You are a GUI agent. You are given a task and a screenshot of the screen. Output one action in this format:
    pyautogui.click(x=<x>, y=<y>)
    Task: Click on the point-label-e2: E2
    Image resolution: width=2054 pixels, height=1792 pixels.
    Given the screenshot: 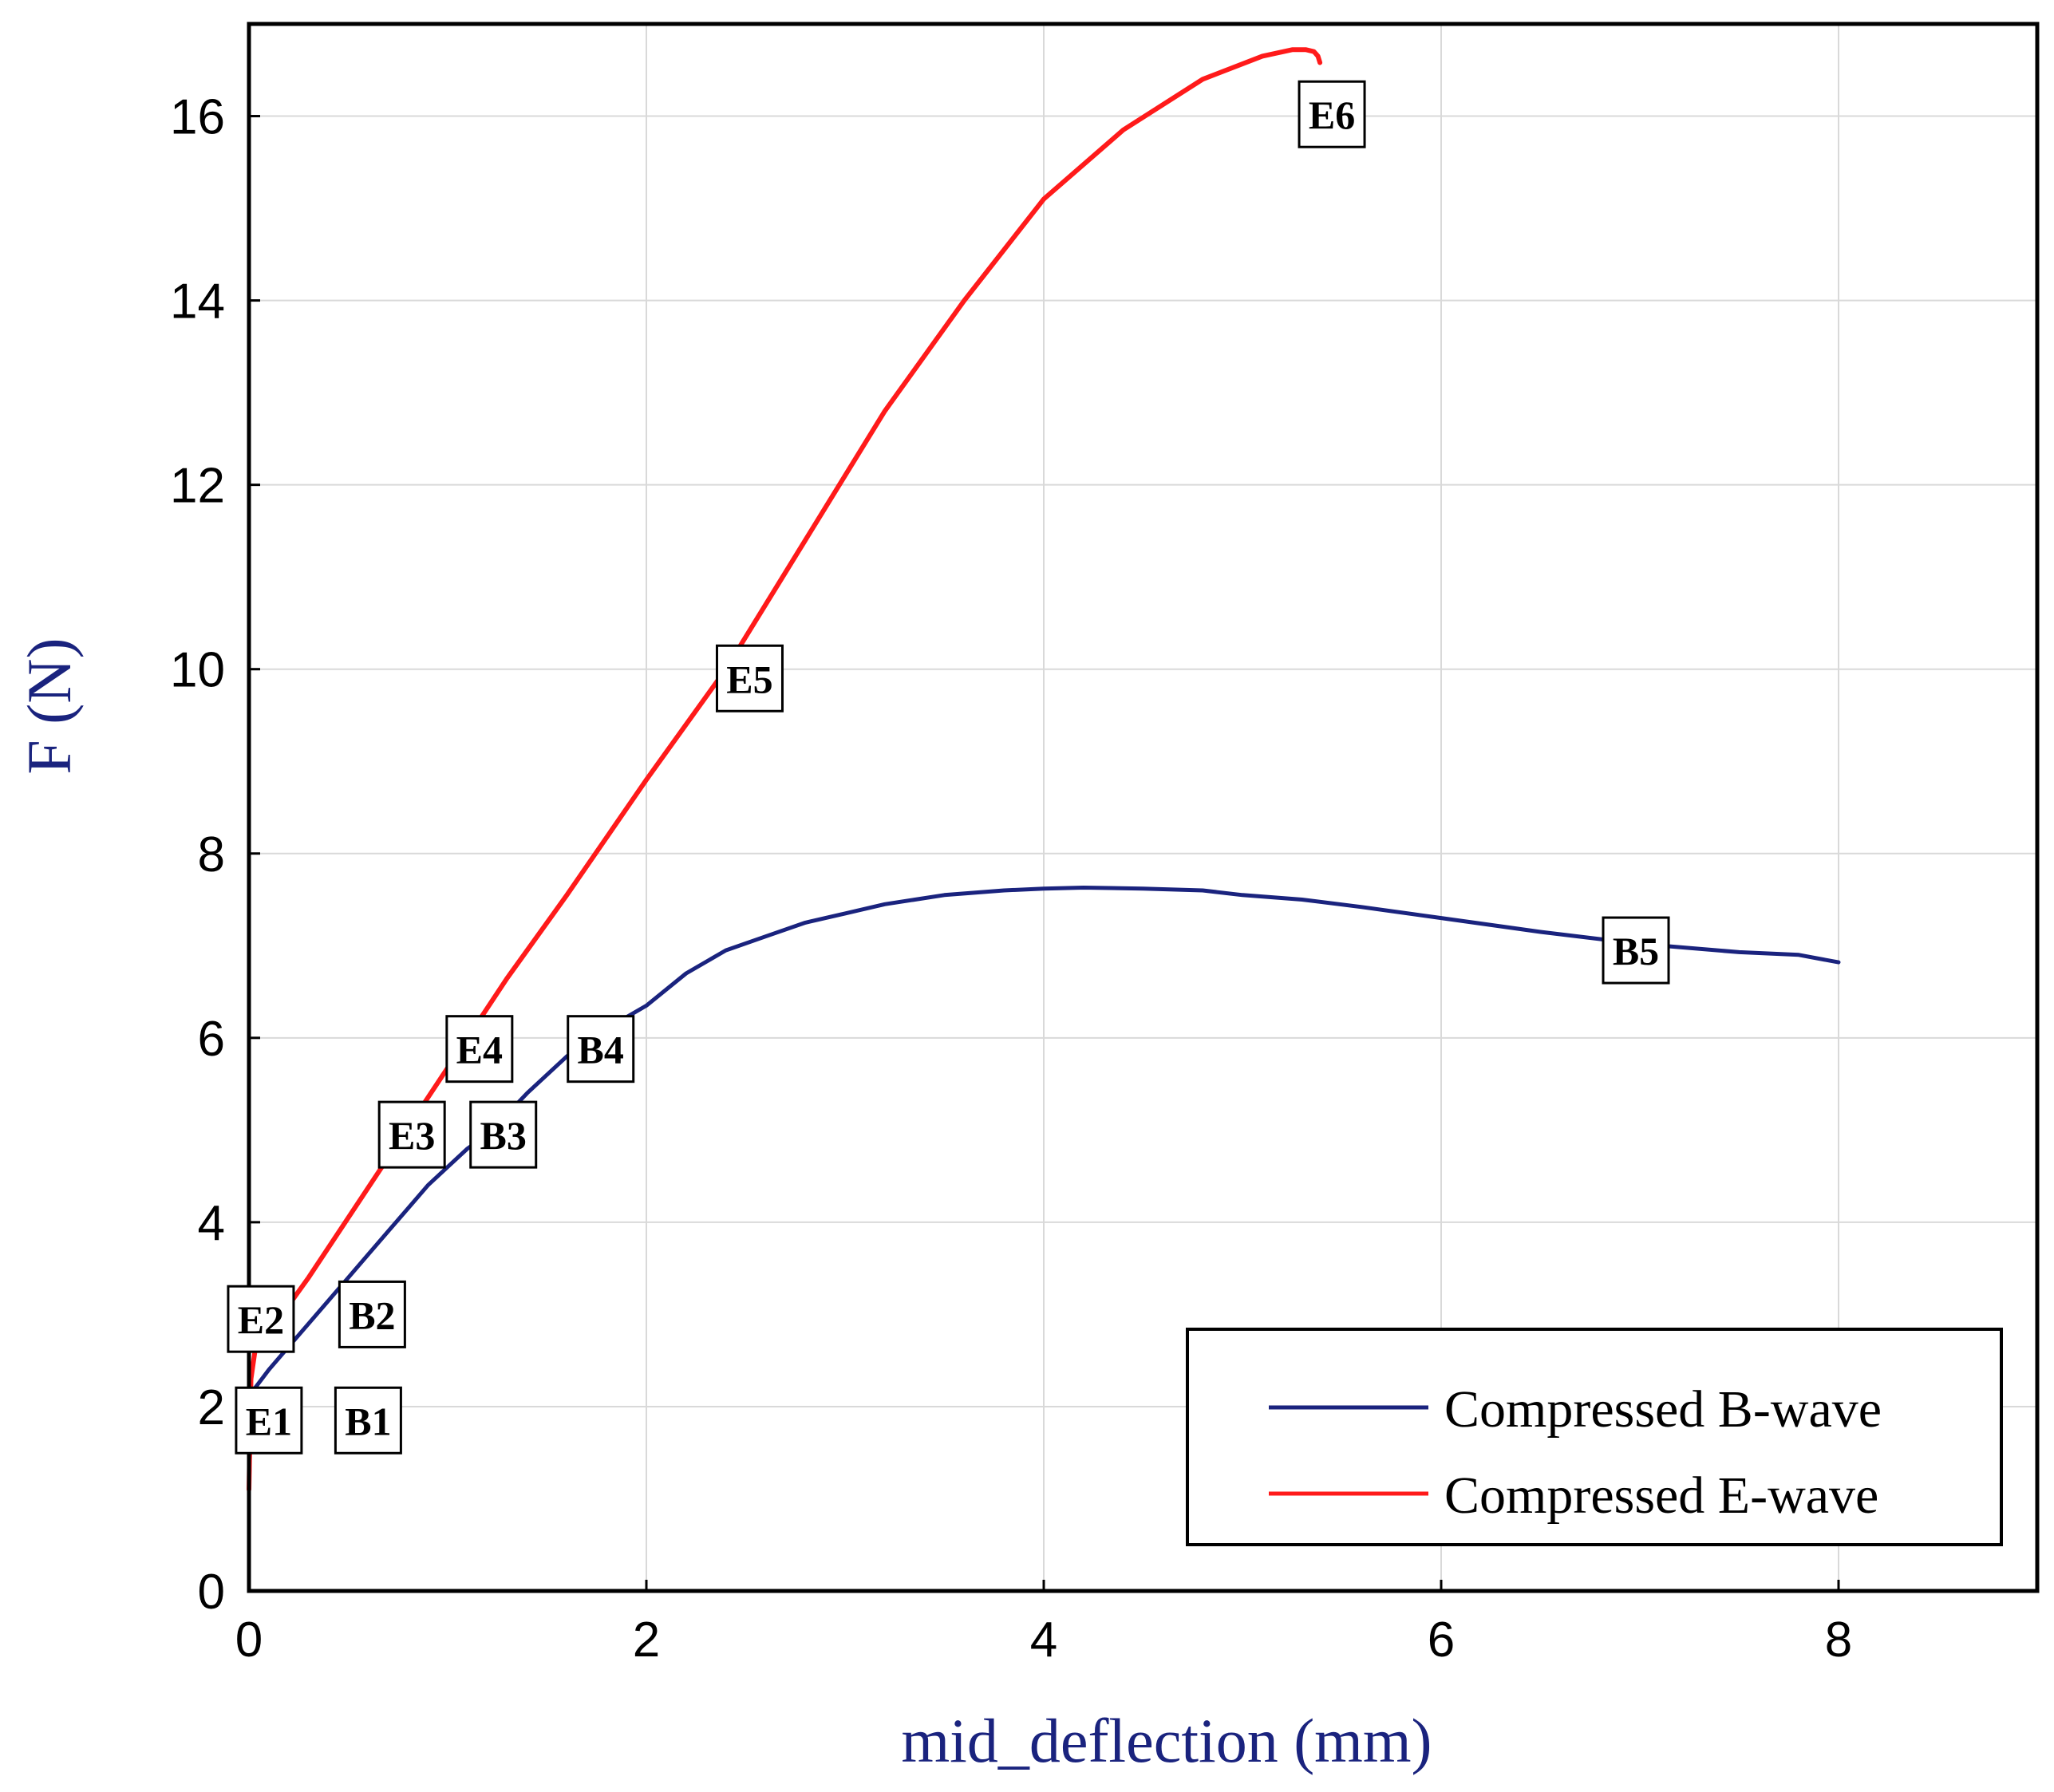 What is the action you would take?
    pyautogui.click(x=261, y=1319)
    